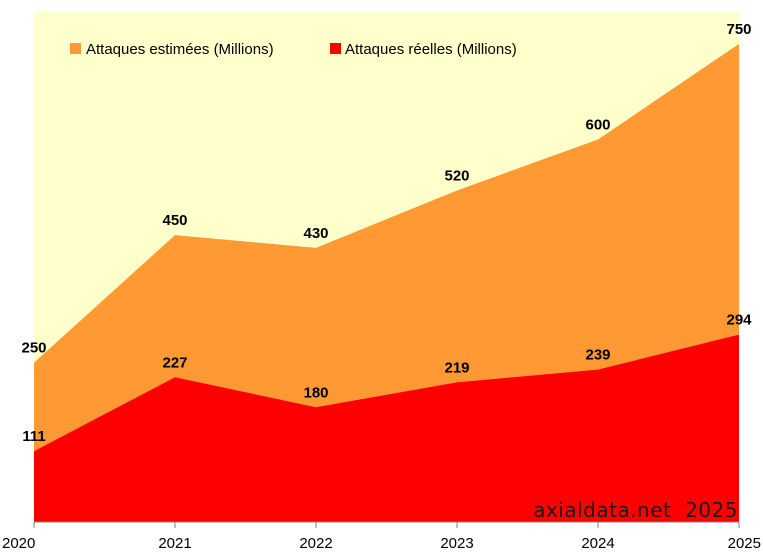 The height and width of the screenshot is (552, 763). I want to click on x-tick-label-2022: 2022, so click(315, 543).